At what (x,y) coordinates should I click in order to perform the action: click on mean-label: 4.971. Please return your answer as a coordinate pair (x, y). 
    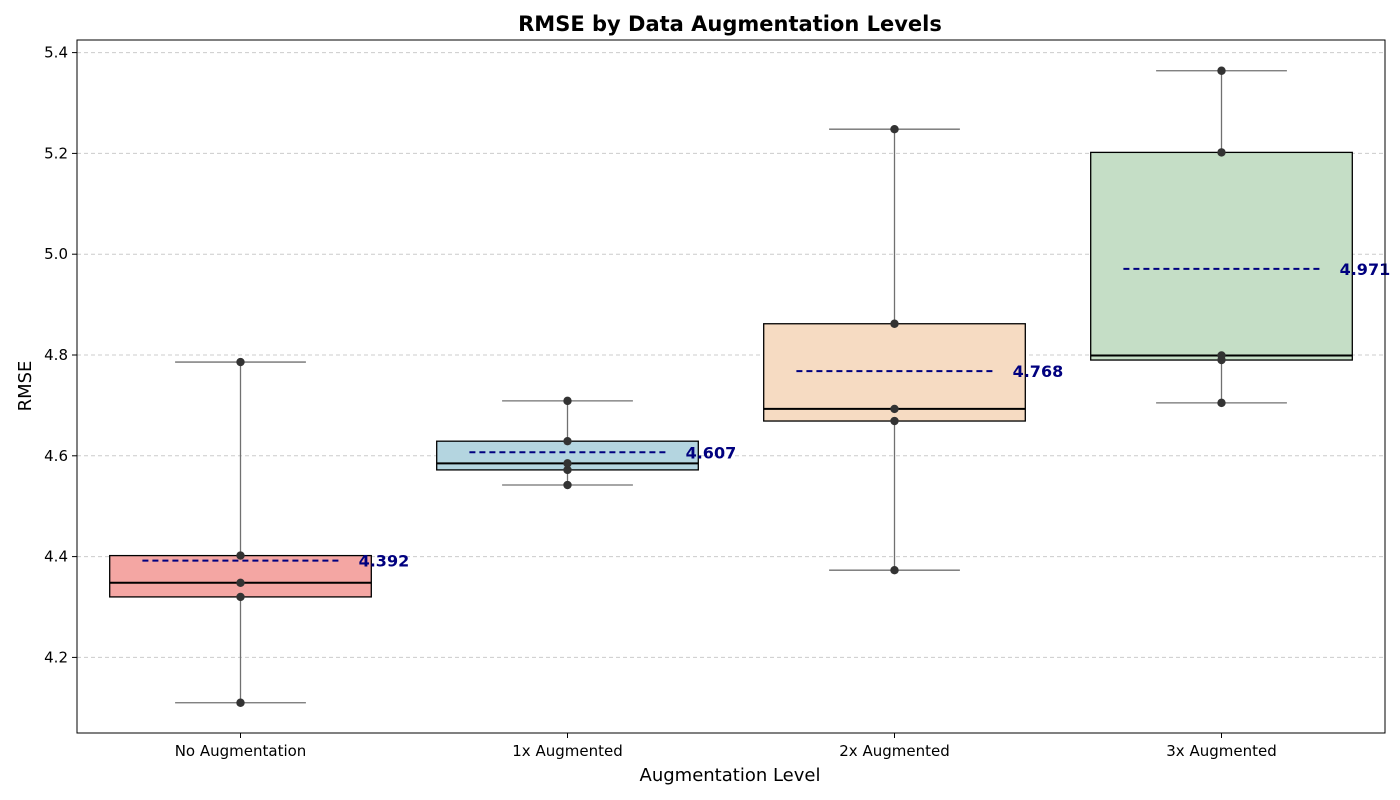
    Looking at the image, I should click on (1365, 269).